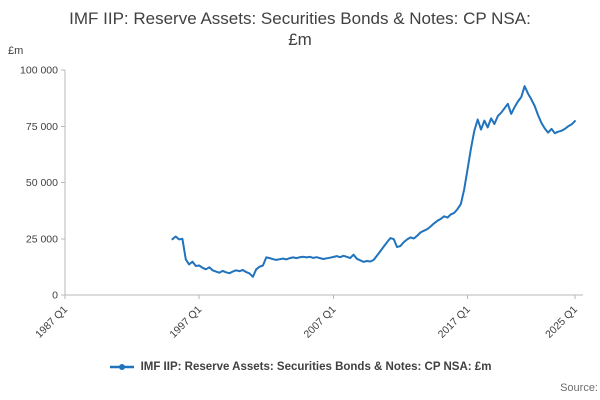 The image size is (600, 400). I want to click on legend-marker-icon, so click(121, 367).